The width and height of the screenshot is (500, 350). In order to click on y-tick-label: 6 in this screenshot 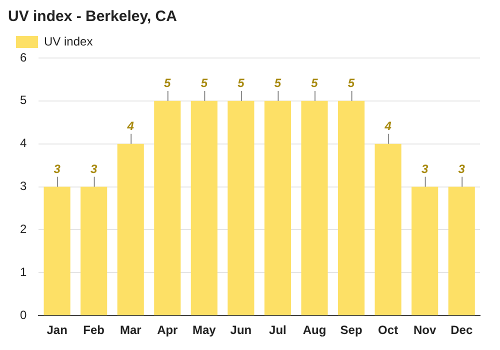, I will do `click(23, 57)`.